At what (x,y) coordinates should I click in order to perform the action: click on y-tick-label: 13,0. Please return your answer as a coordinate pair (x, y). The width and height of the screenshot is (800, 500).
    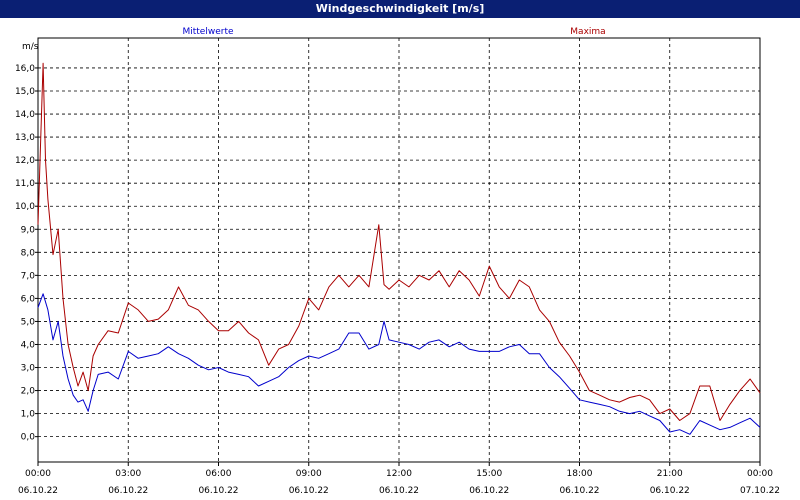
    Looking at the image, I should click on (25, 138).